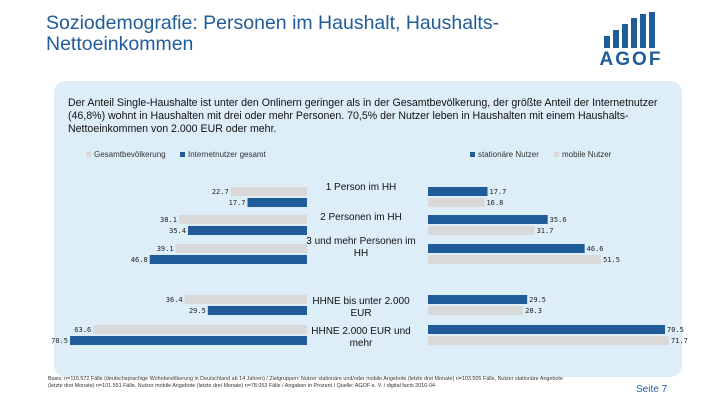 This screenshot has width=720, height=405. Describe the element at coordinates (631, 59) in the screenshot. I see `logo-text: AGOF` at that location.